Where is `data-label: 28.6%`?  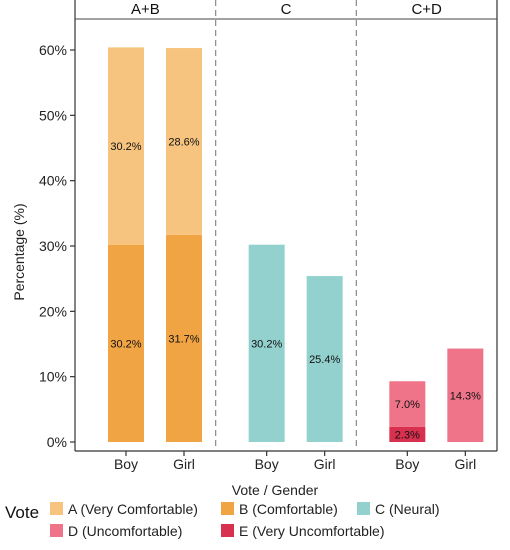
data-label: 28.6% is located at coordinates (183, 142).